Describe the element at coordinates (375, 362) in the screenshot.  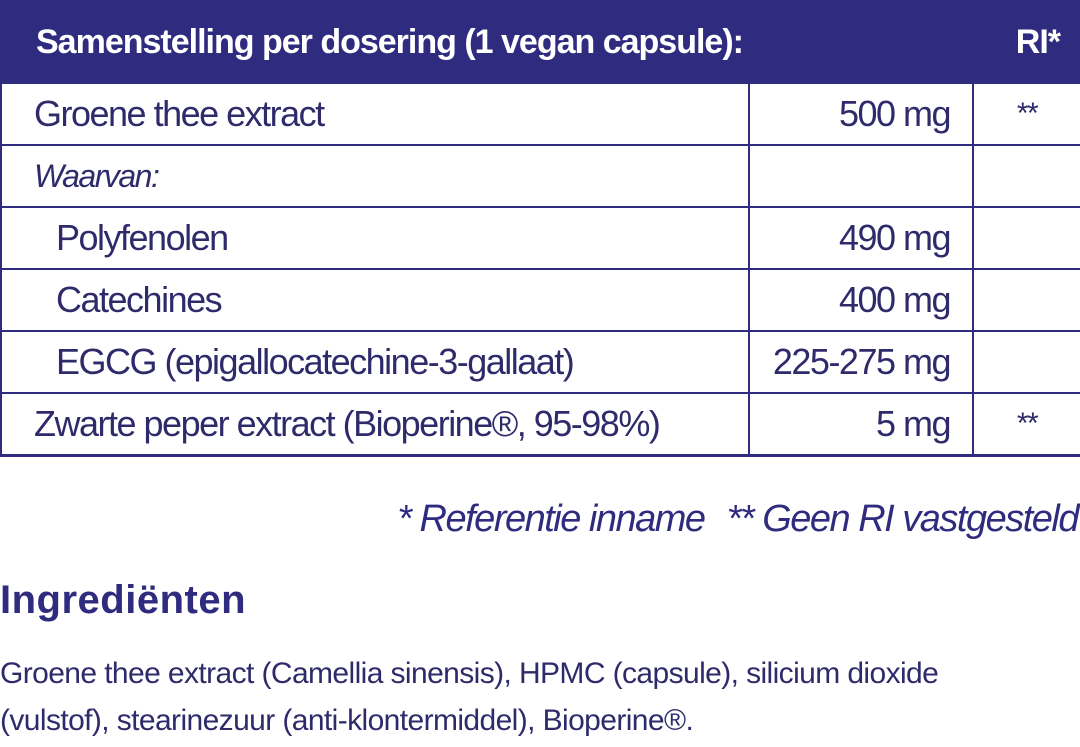
I see `ingredient-name: EGCG (epigallocatechine-3-gallaat)` at that location.